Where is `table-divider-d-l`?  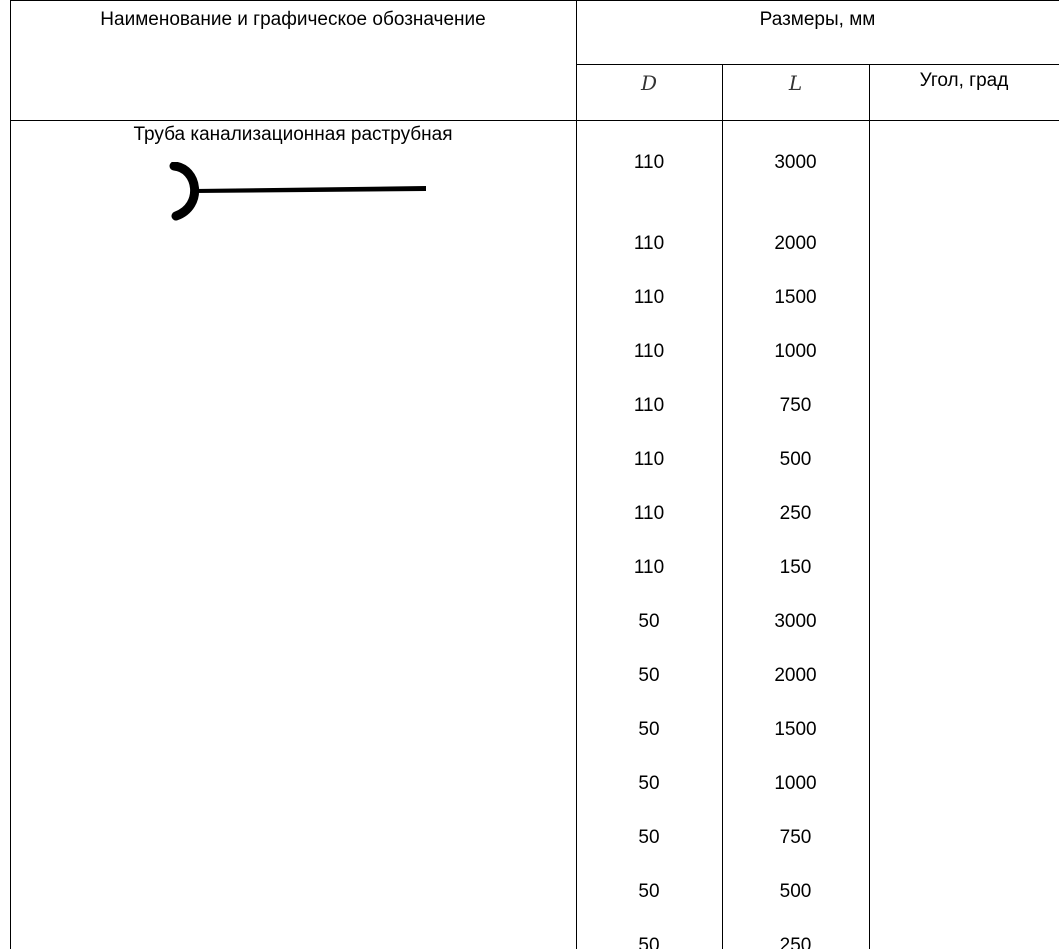
table-divider-d-l is located at coordinates (722, 507).